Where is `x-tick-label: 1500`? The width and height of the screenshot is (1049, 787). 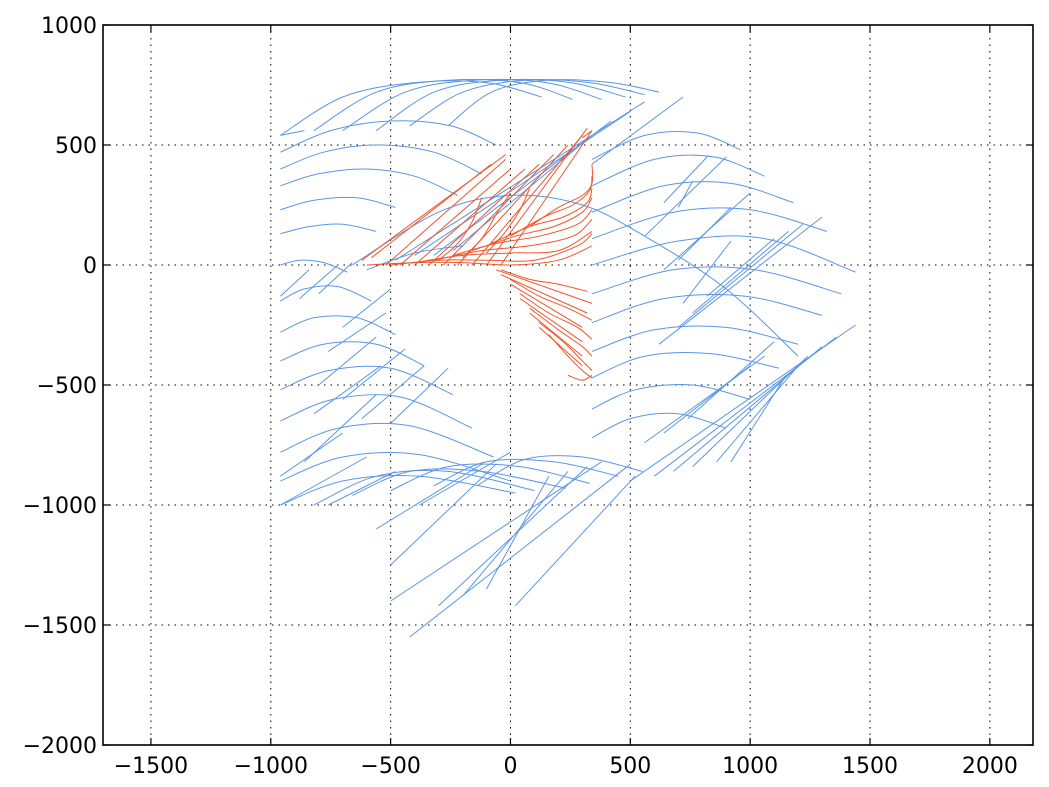 x-tick-label: 1500 is located at coordinates (870, 766).